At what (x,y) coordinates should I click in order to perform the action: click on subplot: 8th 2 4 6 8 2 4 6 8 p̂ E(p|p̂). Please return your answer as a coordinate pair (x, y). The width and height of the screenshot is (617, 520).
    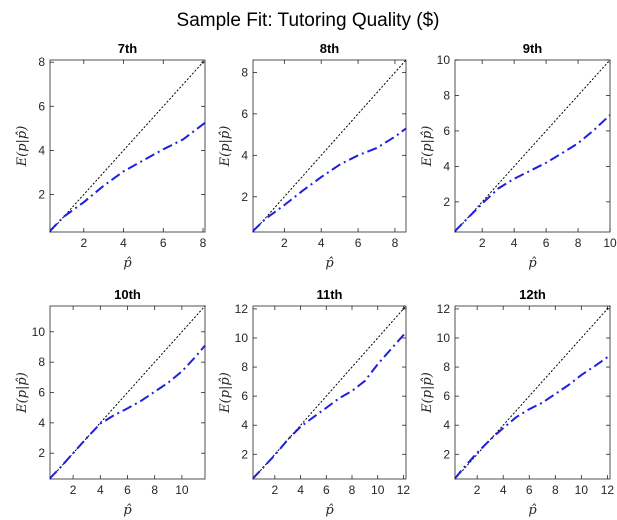
    Looking at the image, I should click on (312, 156).